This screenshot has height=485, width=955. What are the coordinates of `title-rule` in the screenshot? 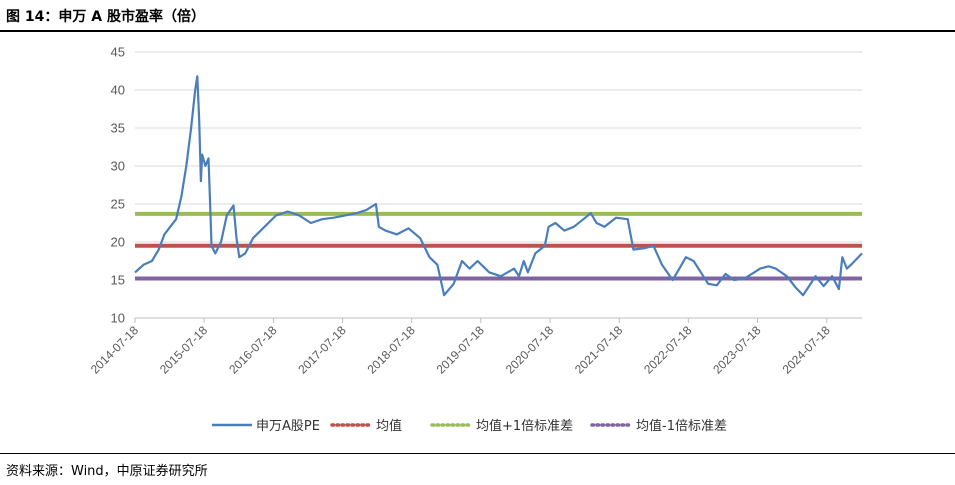 It's located at (477, 31).